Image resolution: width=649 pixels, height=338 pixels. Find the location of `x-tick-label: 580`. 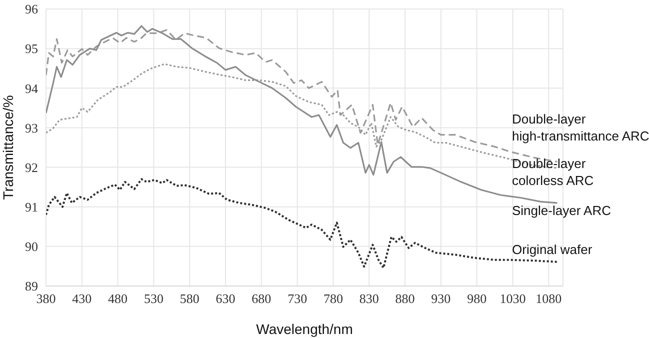

x-tick-label: 580 is located at coordinates (190, 298).